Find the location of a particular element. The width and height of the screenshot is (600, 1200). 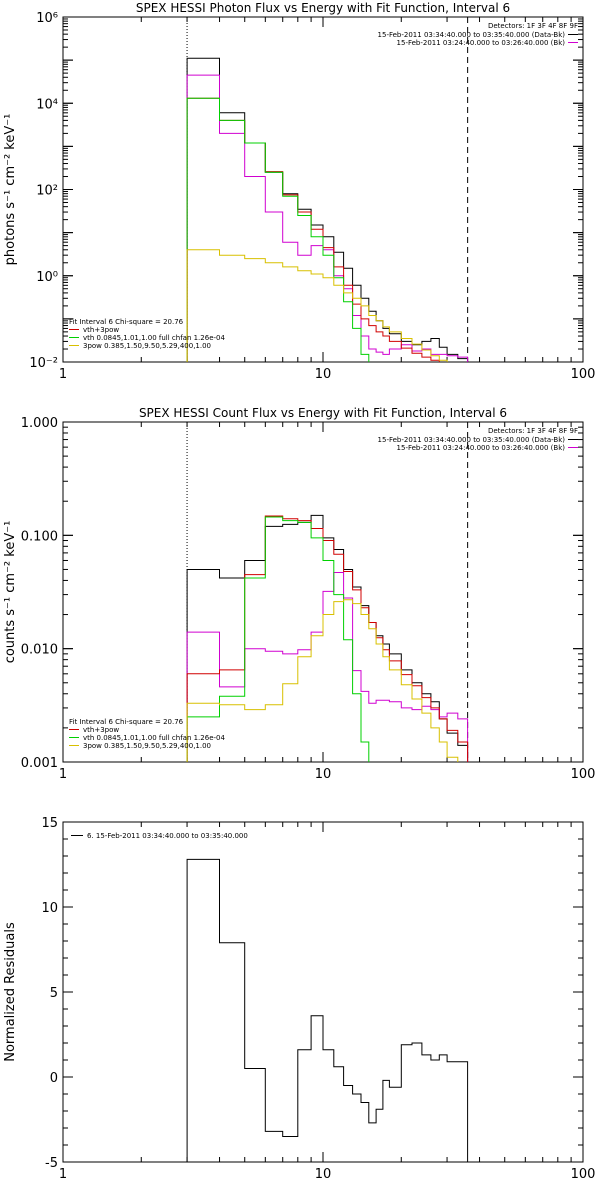

y-tick-label: 0.010 is located at coordinates (39, 650).